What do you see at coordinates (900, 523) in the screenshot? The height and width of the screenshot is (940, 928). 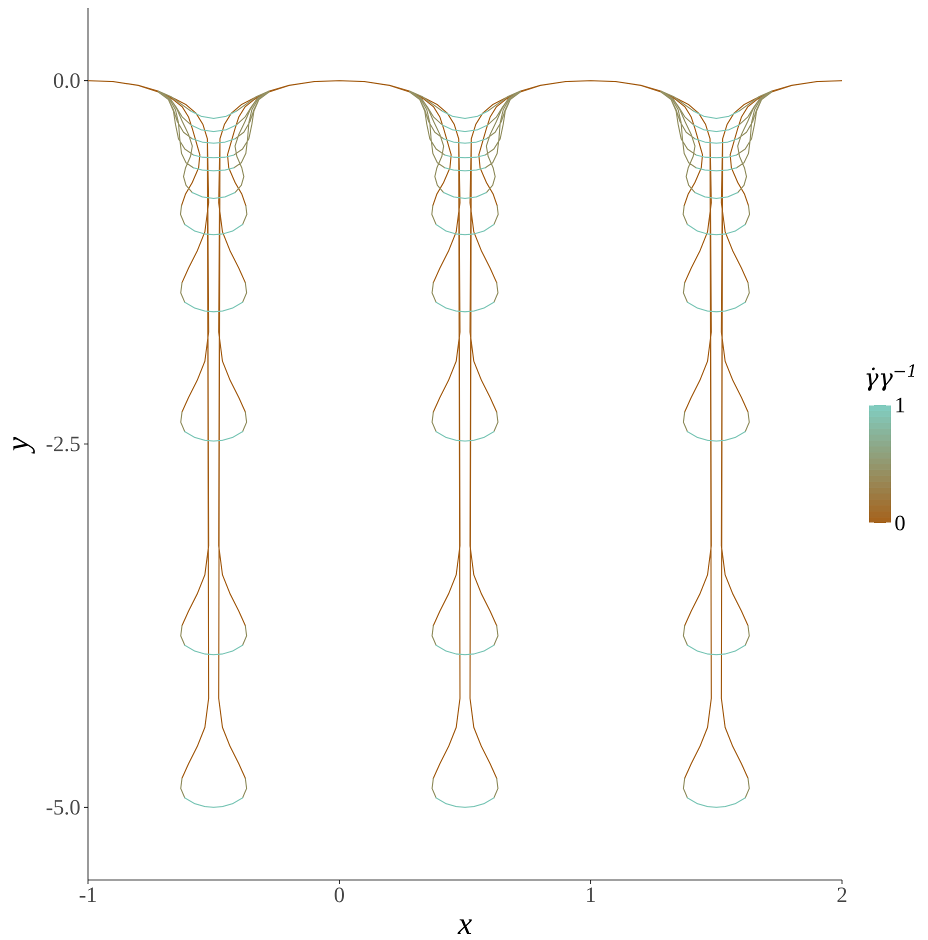 I see `color-bar-label: 0` at bounding box center [900, 523].